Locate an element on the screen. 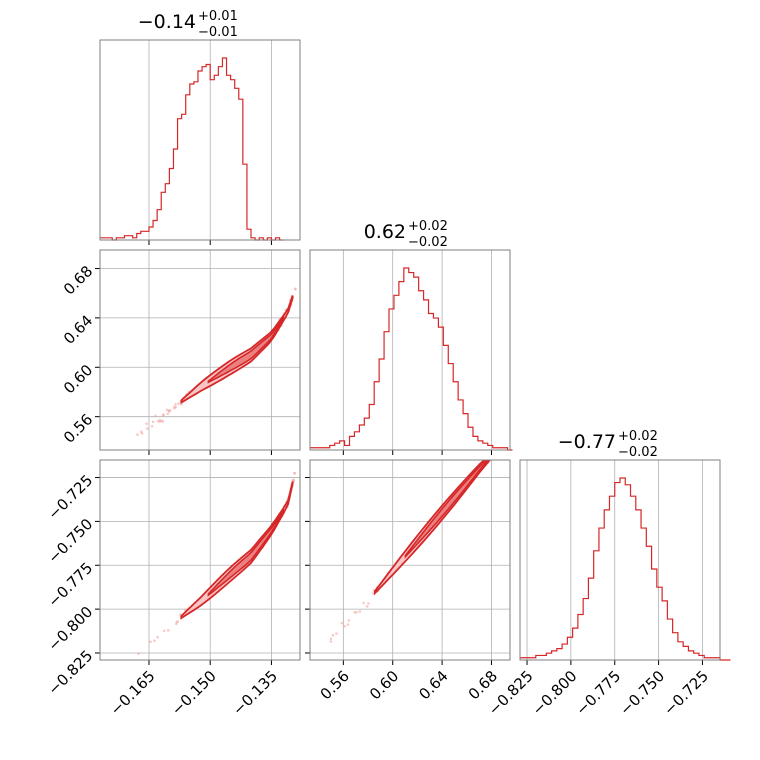 This screenshot has height=760, width=760. panel-title-median: −0.77 is located at coordinates (587, 442).